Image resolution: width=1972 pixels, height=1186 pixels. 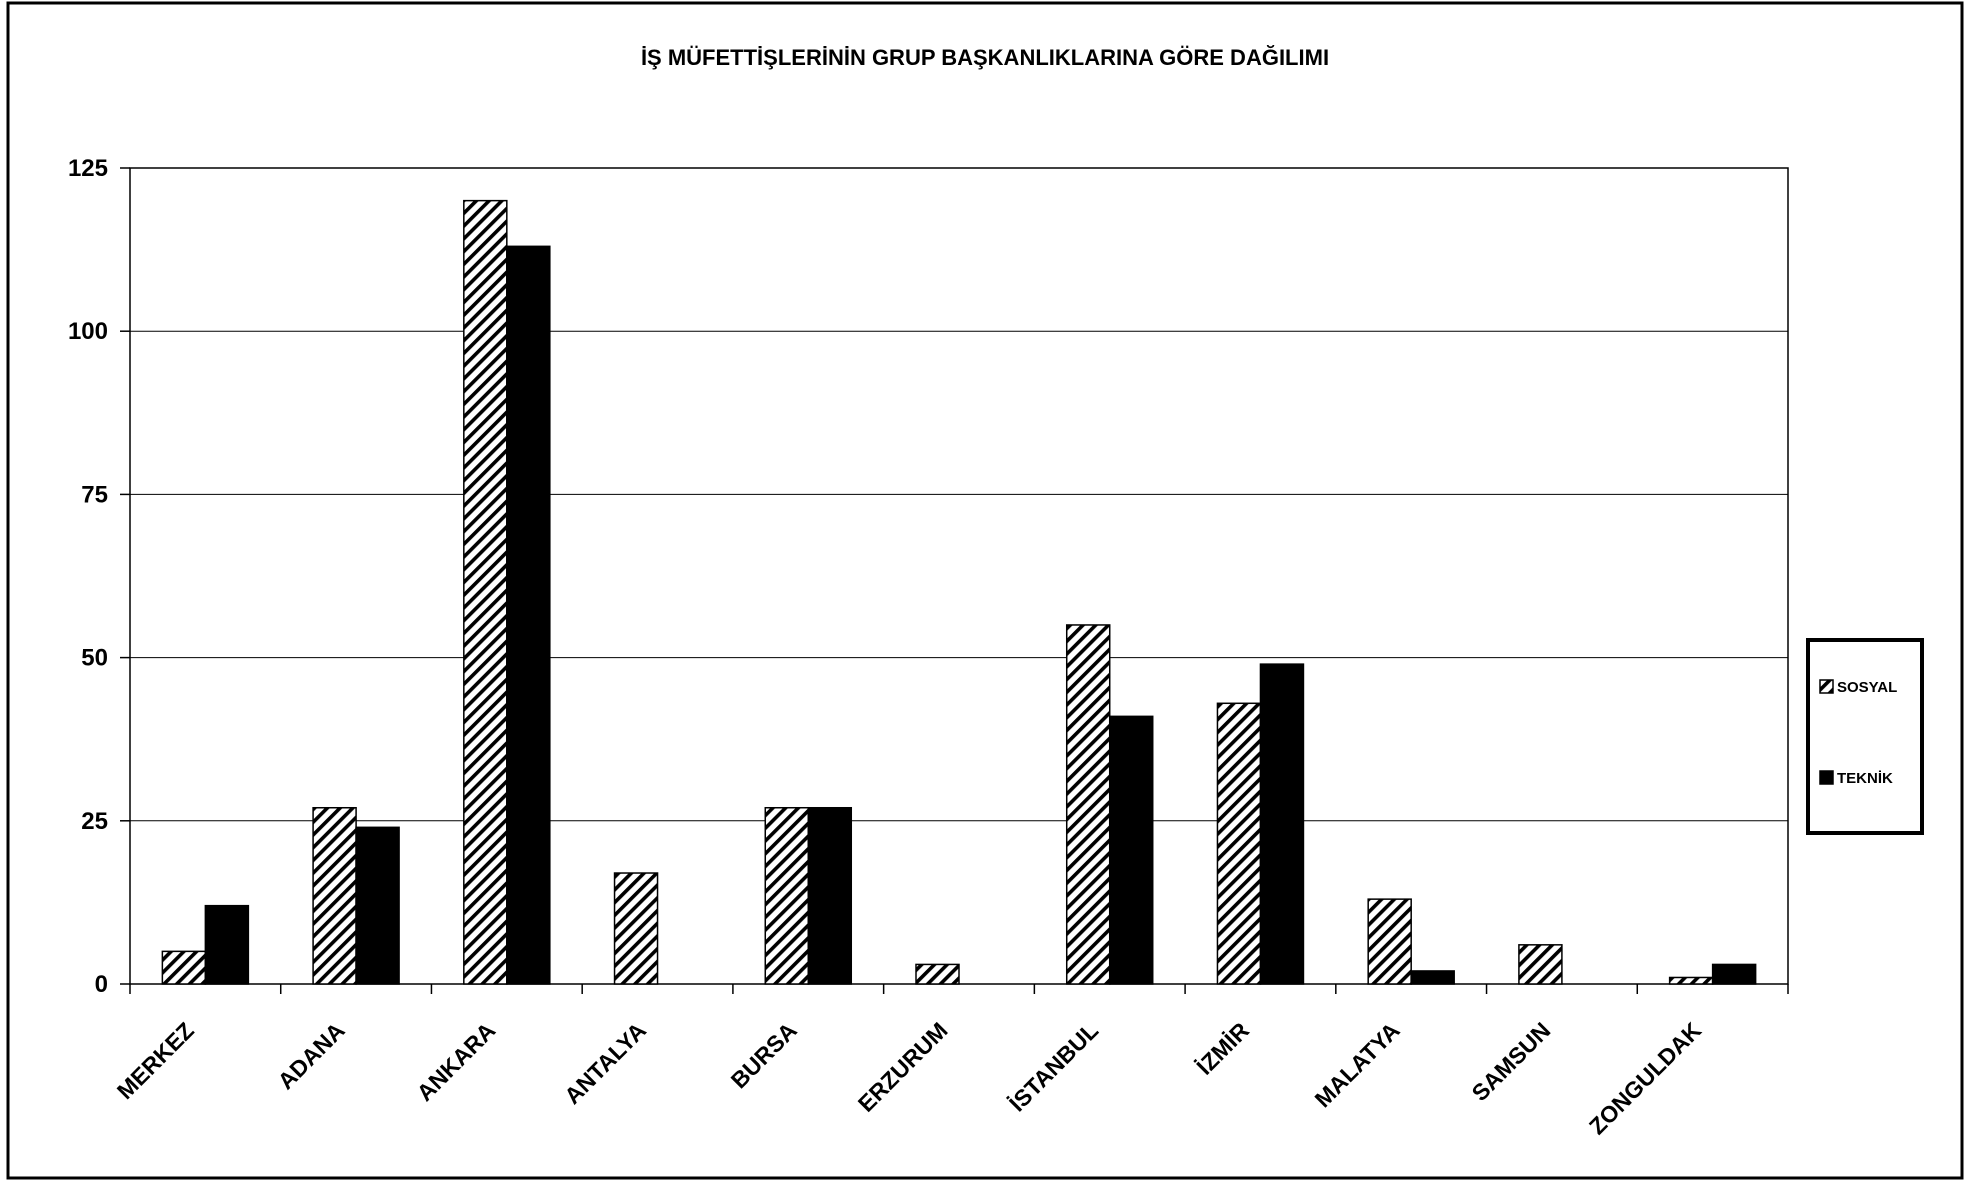 I want to click on bar-tekni̇k-2, so click(x=528, y=615).